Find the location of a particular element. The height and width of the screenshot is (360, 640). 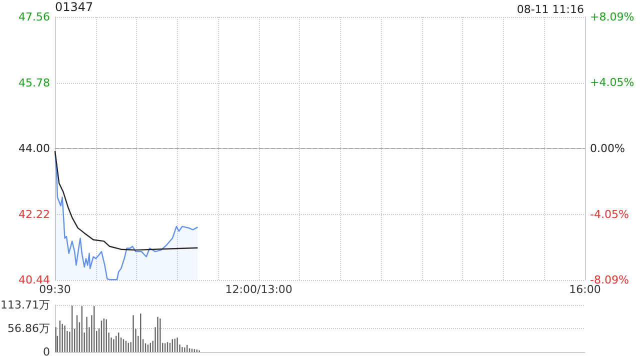

y2-tick-label: +4.05% is located at coordinates (612, 83).